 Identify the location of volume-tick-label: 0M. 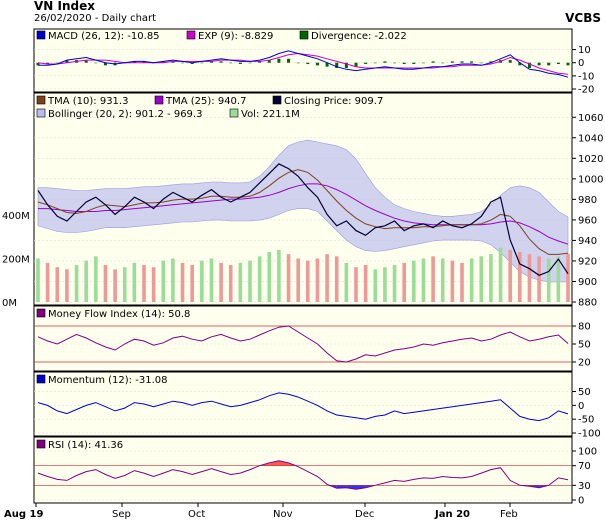
(9, 303).